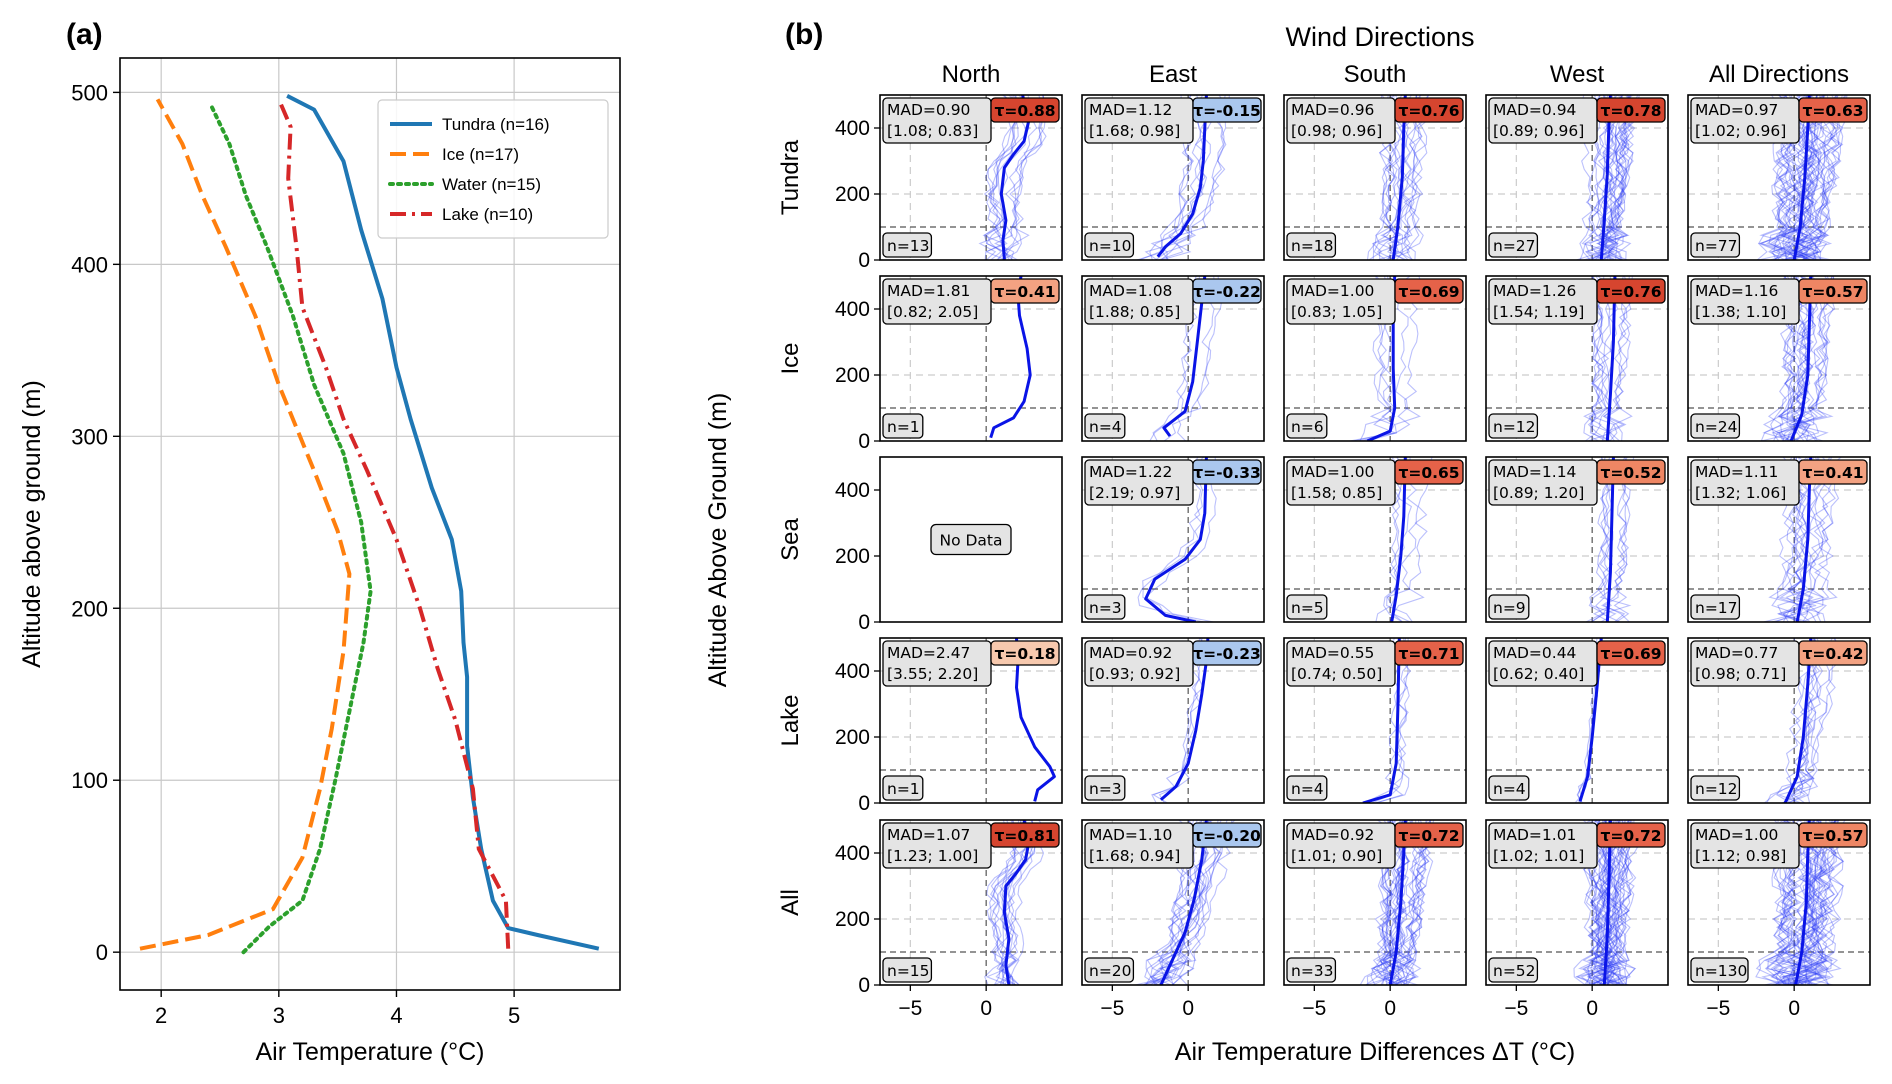 This screenshot has height=1084, width=1892. I want to click on mad-interval: [0.89; 0.96], so click(1538, 131).